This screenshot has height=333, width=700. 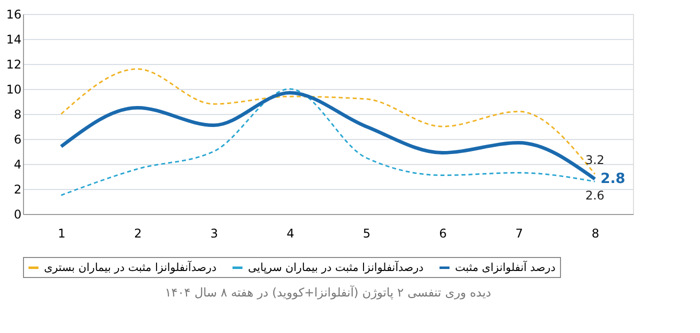 I want to click on x-tick-label: 8, so click(x=596, y=233).